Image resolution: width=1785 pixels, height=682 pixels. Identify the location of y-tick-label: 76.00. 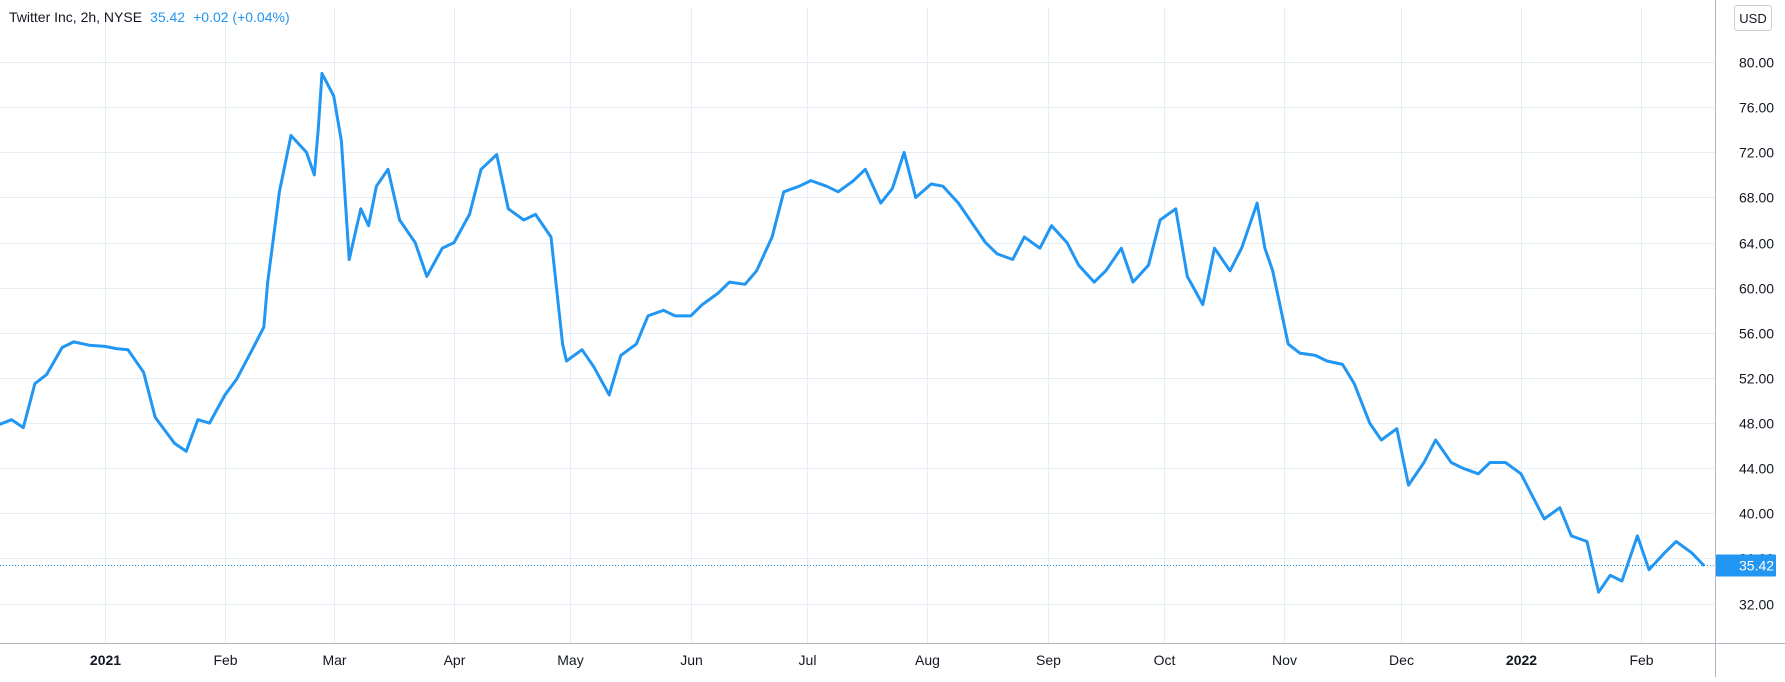
(1756, 108).